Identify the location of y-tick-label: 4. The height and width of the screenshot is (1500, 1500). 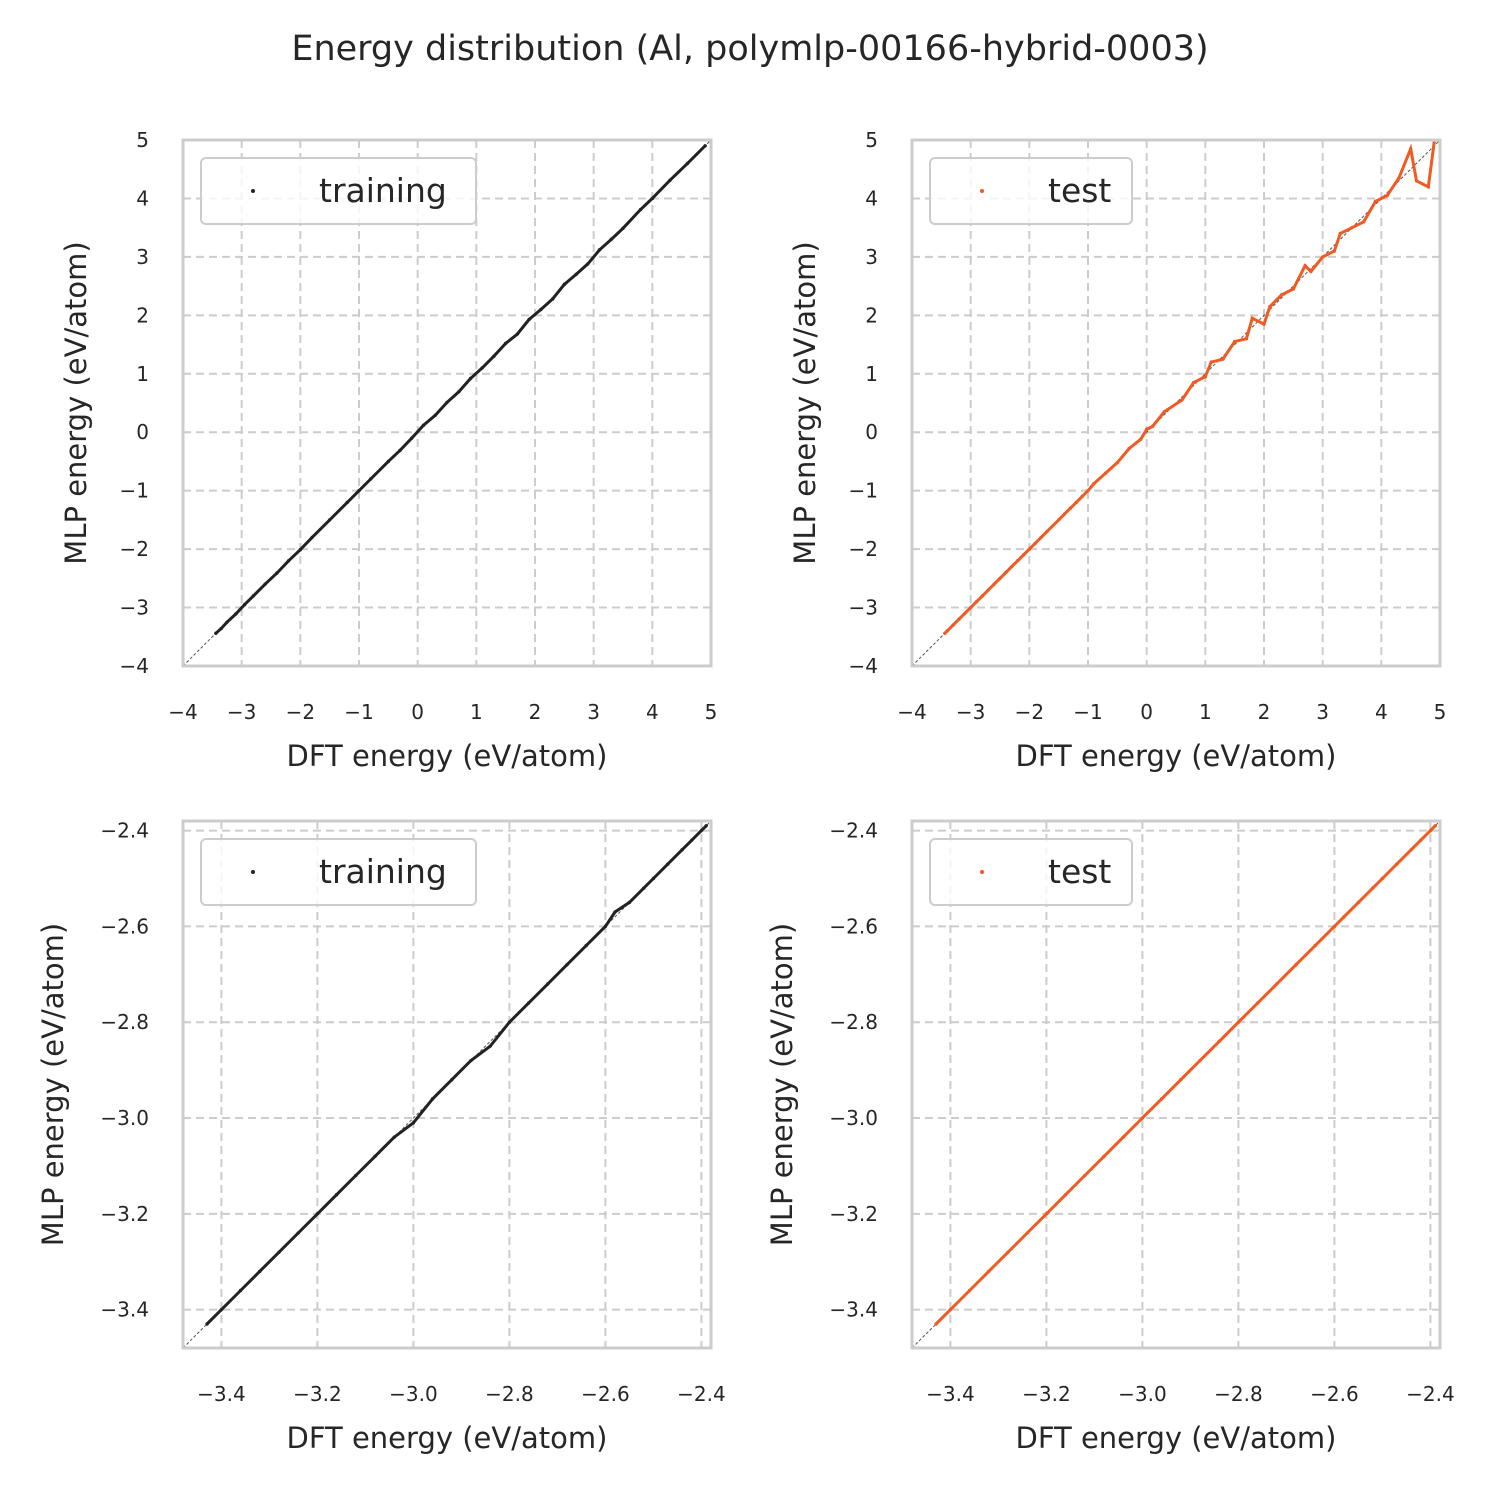
(871, 198).